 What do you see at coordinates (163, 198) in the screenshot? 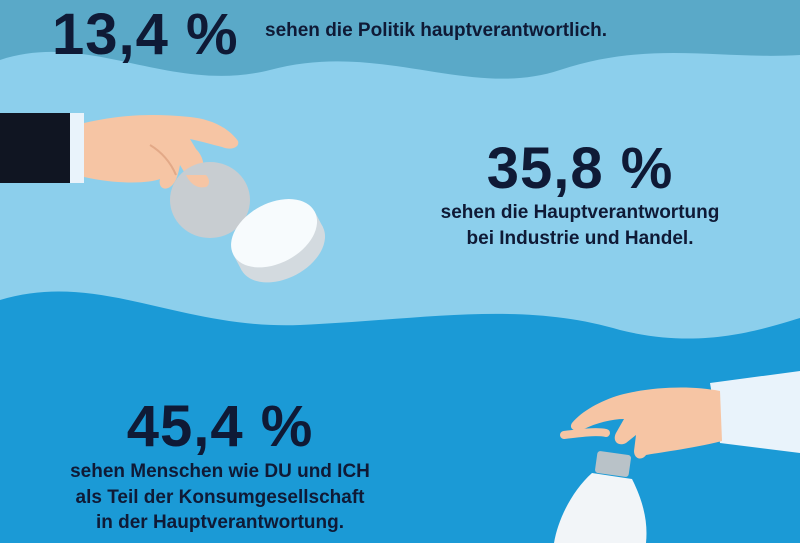
I see `hand-holding-pill-icon` at bounding box center [163, 198].